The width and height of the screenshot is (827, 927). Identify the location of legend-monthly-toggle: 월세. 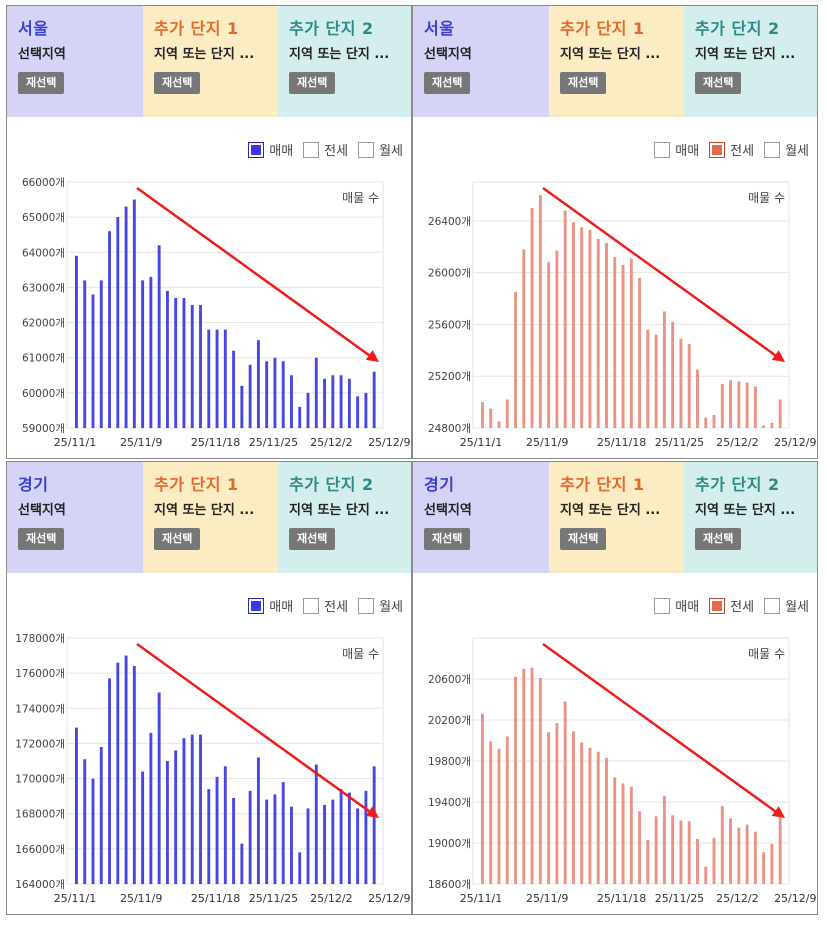
(786, 149).